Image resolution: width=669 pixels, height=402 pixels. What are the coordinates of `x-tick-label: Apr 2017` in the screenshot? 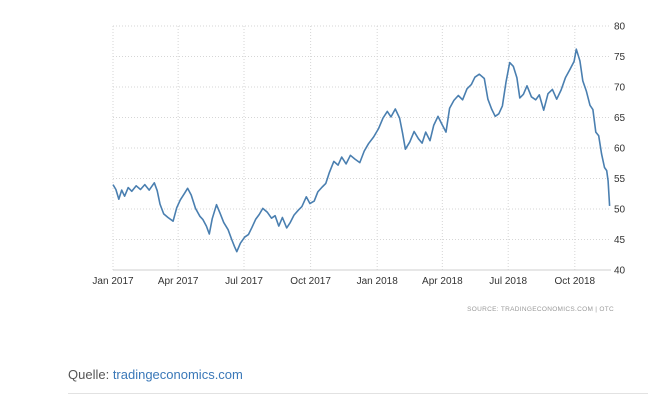 It's located at (178, 281).